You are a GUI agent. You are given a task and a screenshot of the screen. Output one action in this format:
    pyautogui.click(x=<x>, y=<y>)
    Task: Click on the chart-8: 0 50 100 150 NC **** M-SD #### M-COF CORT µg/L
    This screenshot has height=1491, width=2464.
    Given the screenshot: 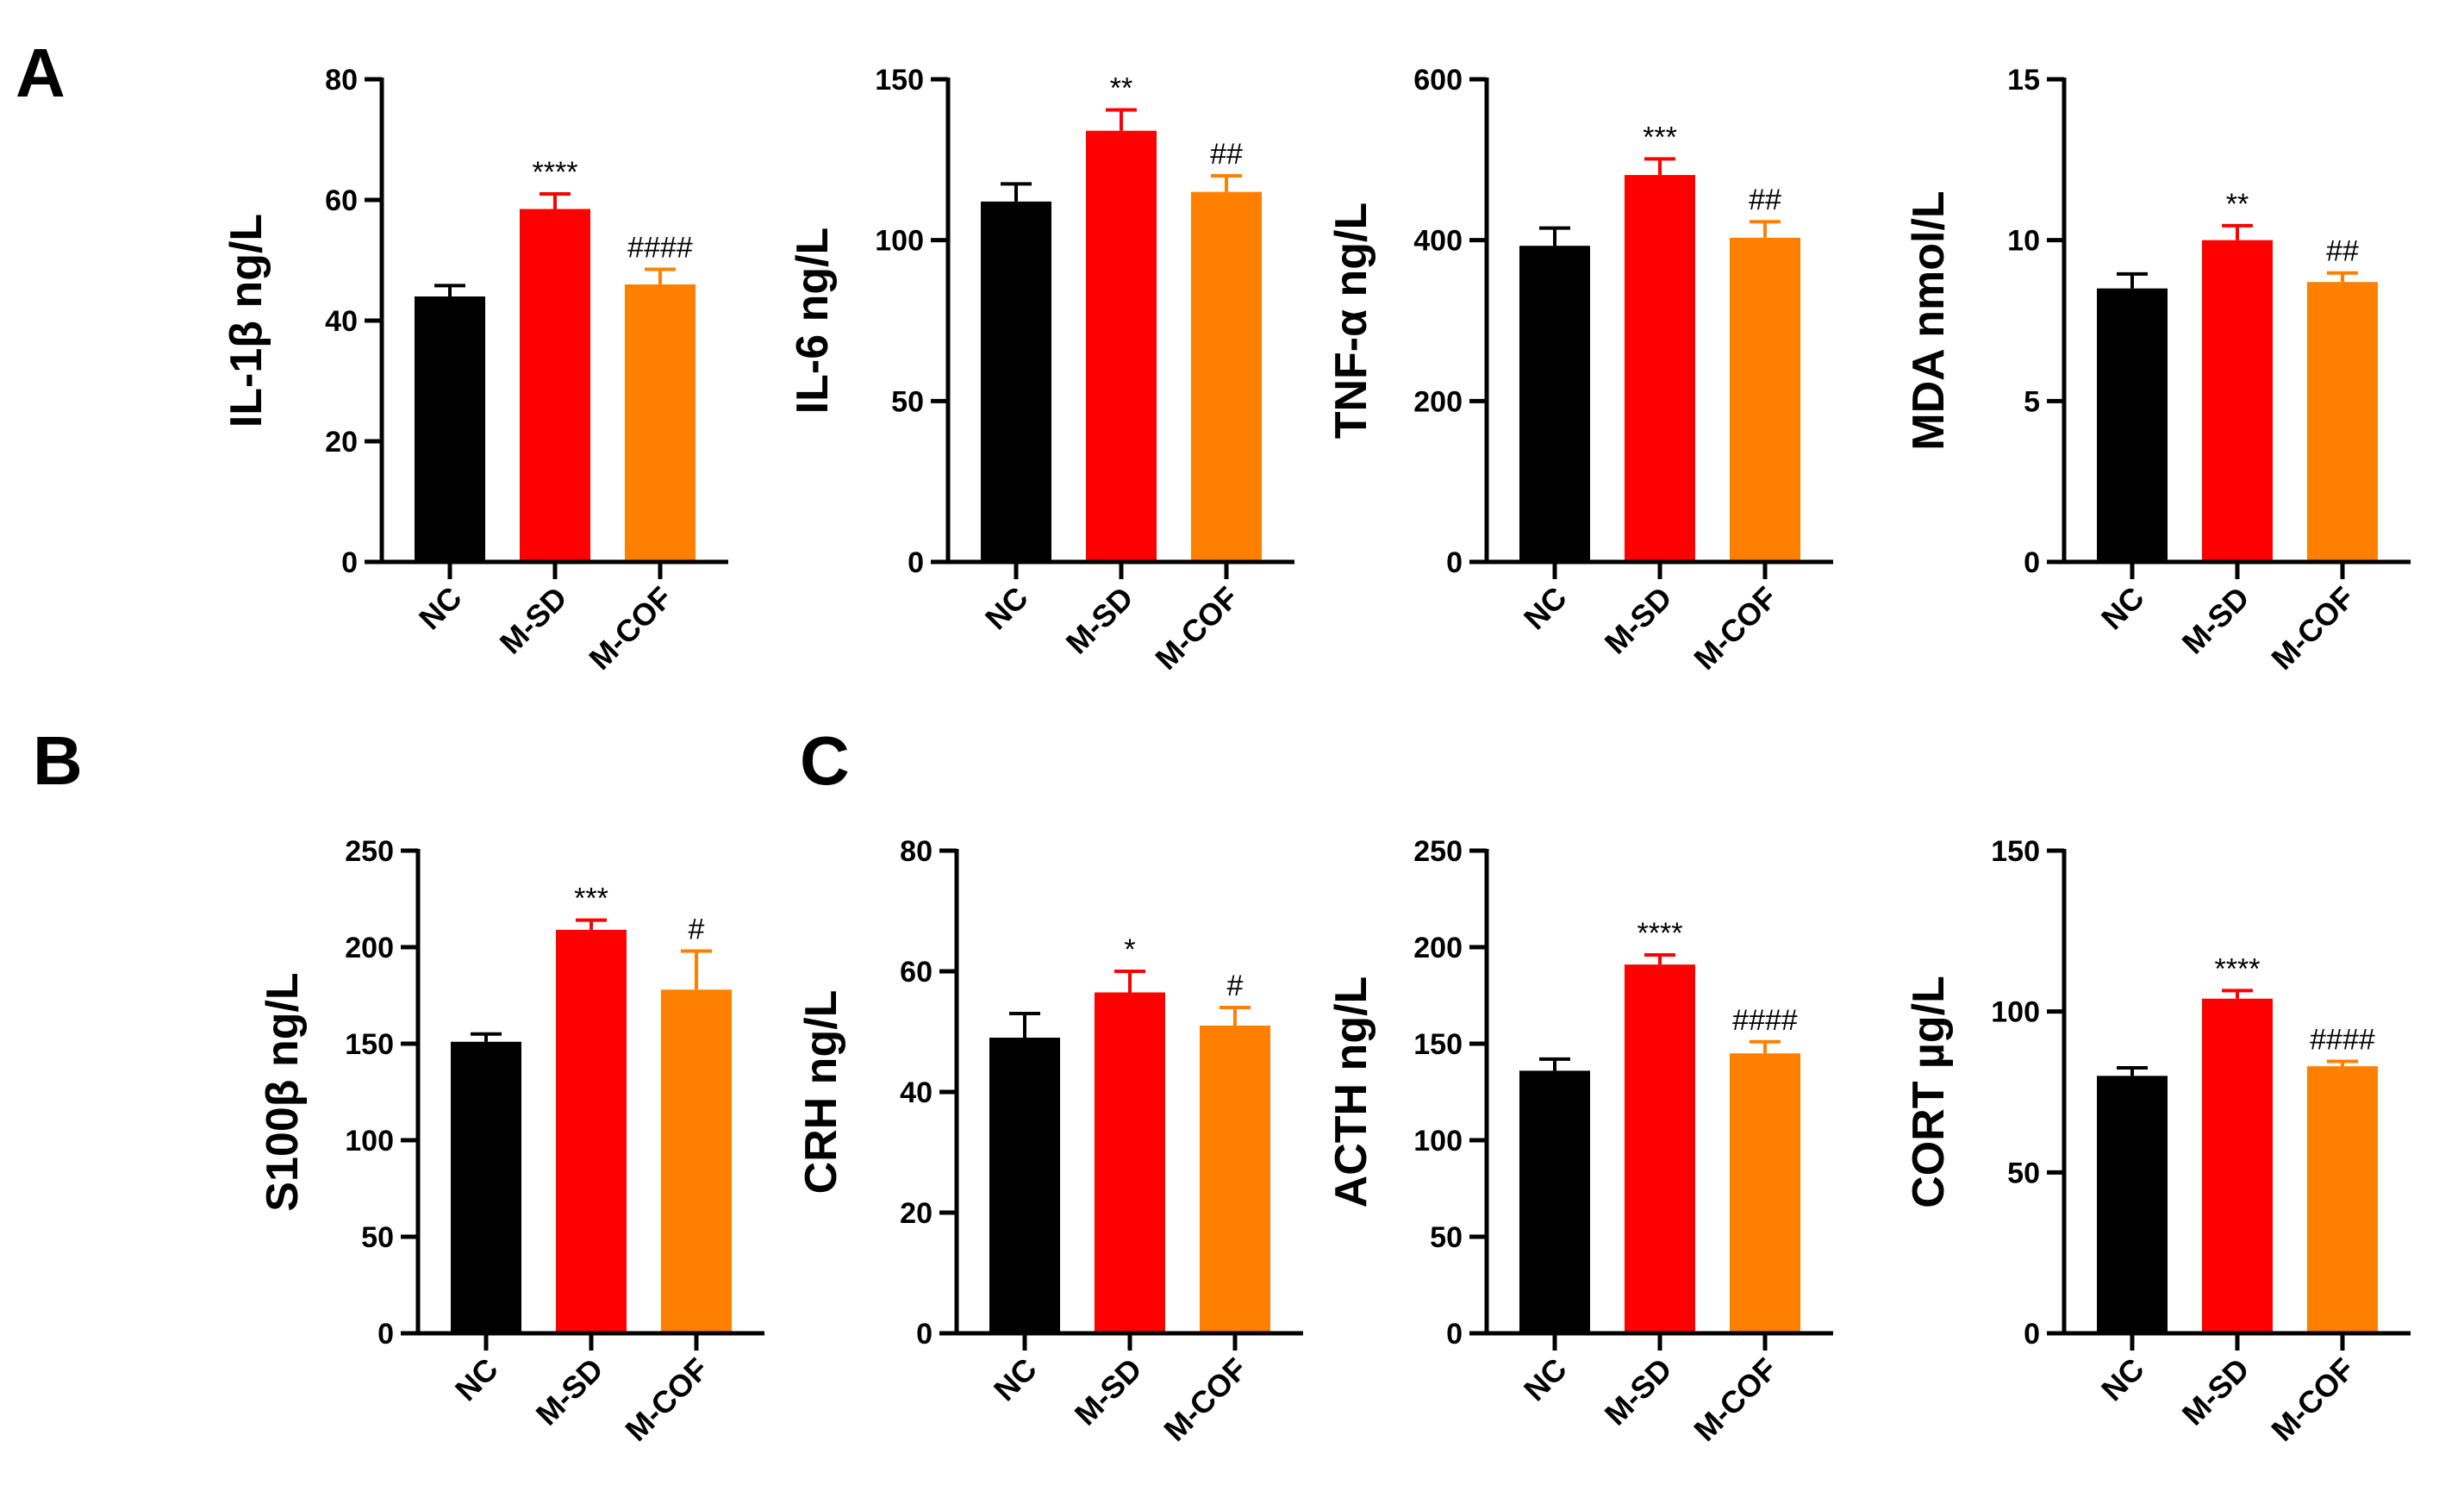 What is the action you would take?
    pyautogui.click(x=2157, y=1141)
    